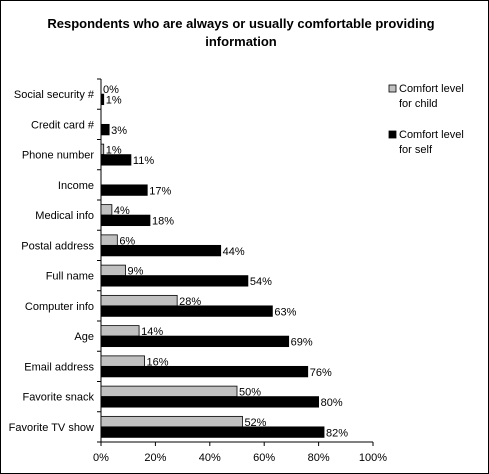 The height and width of the screenshot is (474, 489). I want to click on category-label: Social security #, so click(54, 95).